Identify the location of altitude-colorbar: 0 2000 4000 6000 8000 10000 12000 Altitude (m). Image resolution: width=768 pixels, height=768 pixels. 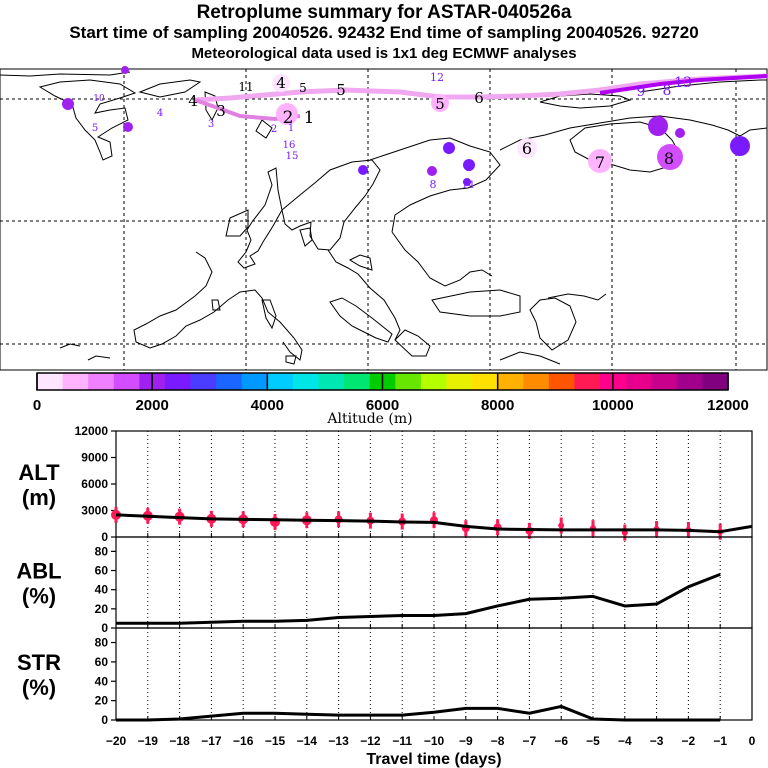
(391, 399).